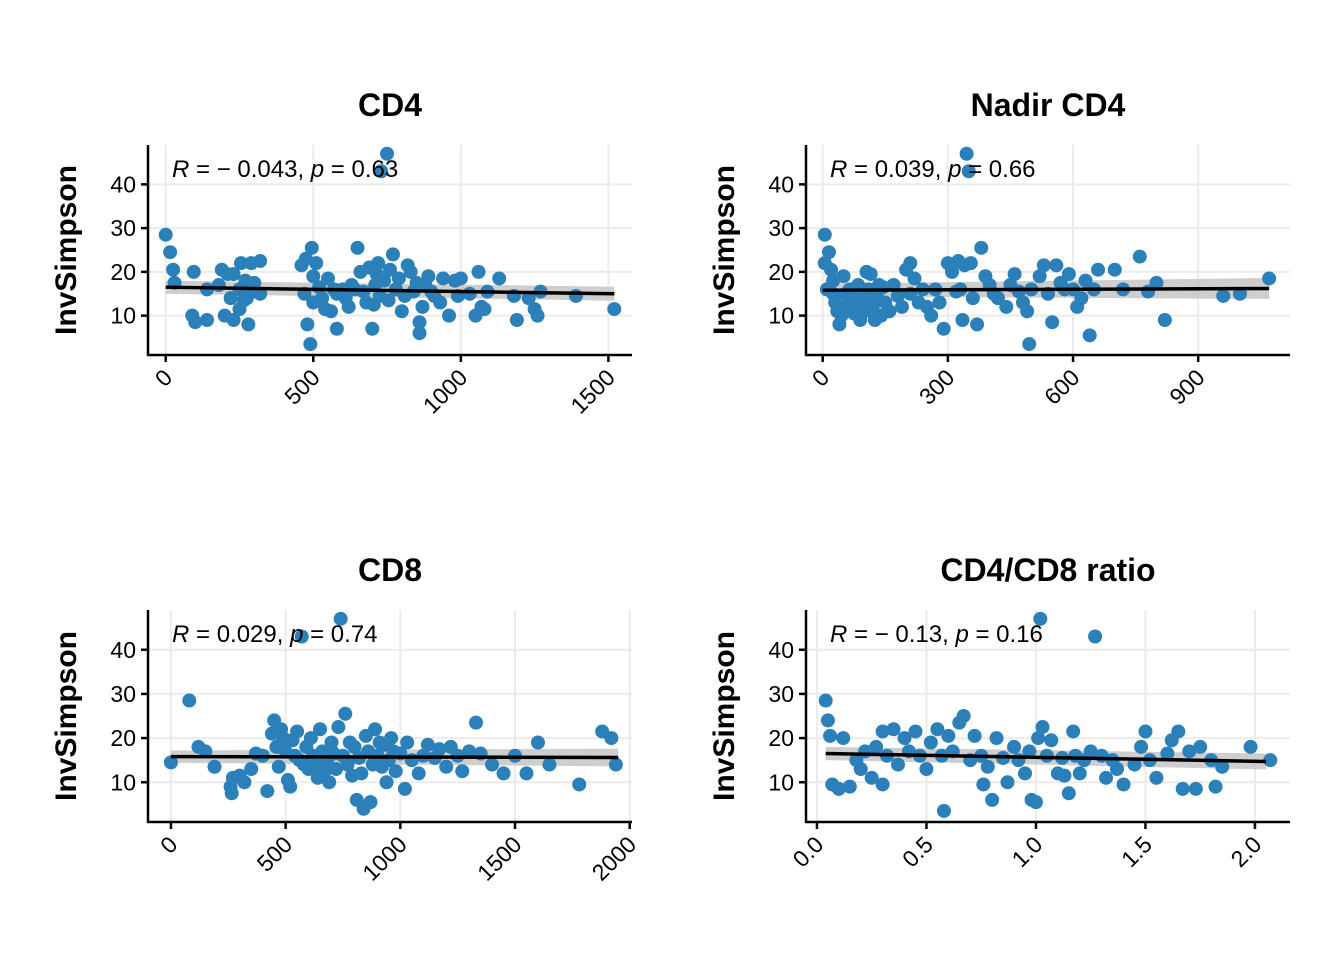  Describe the element at coordinates (390, 570) in the screenshot. I see `panel-title: CD8` at that location.